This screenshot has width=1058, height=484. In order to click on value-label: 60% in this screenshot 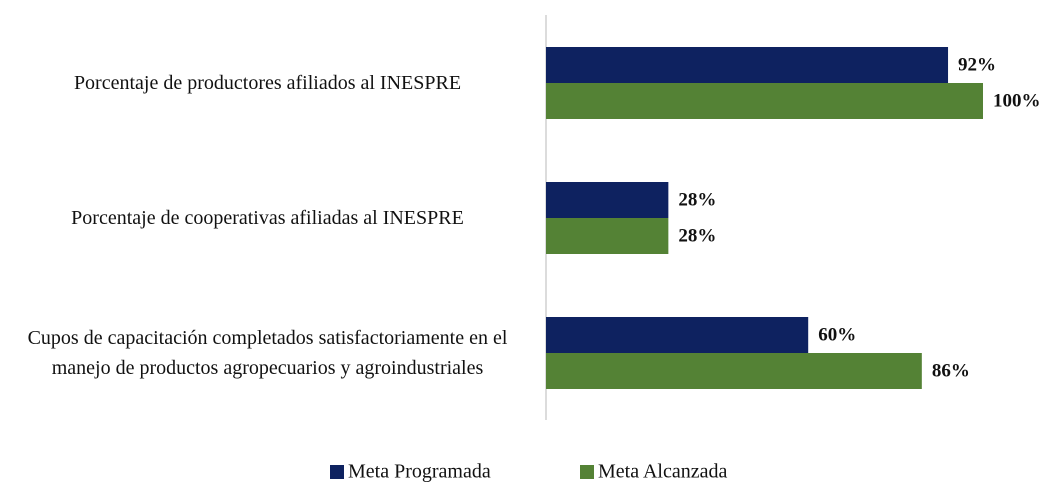, I will do `click(837, 334)`.